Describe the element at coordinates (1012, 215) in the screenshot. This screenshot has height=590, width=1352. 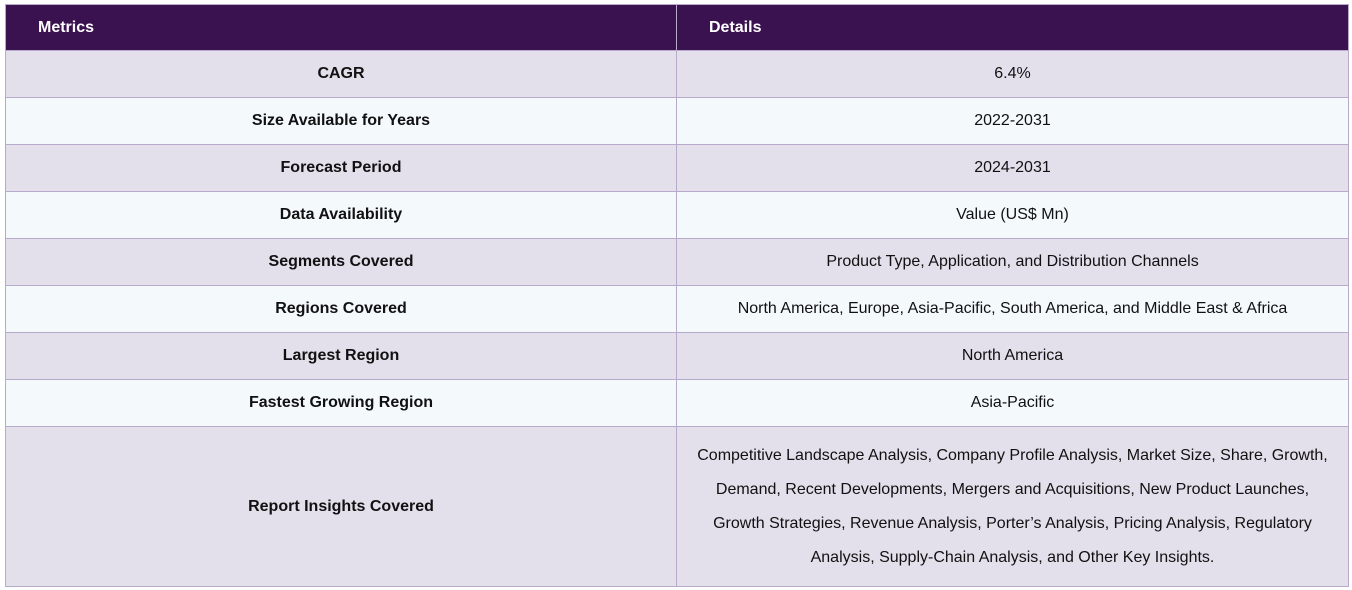
I see `detail-cell: Value (US$ Mn)` at that location.